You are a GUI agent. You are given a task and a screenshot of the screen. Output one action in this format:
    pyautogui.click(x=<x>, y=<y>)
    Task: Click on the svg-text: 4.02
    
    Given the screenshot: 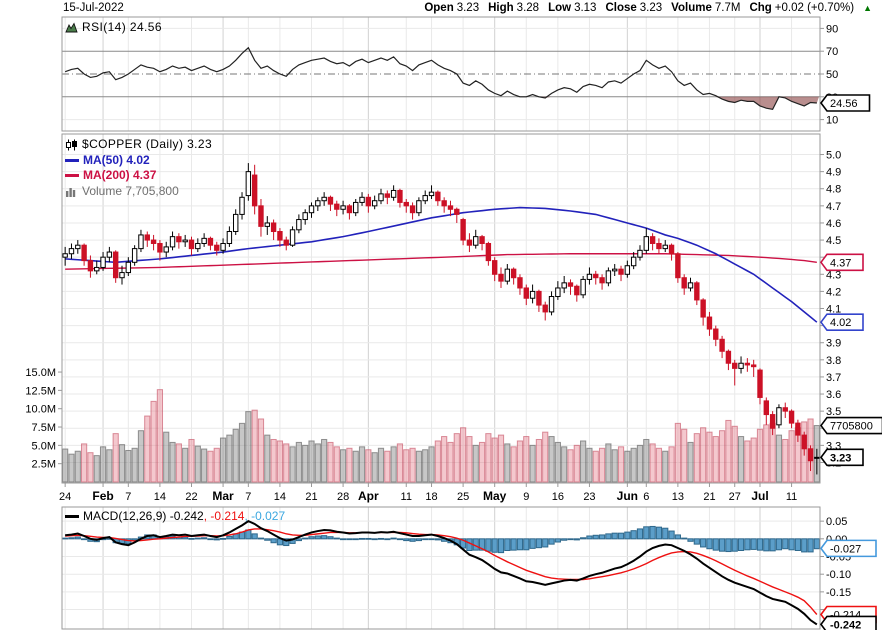 What is the action you would take?
    pyautogui.click(x=840, y=323)
    